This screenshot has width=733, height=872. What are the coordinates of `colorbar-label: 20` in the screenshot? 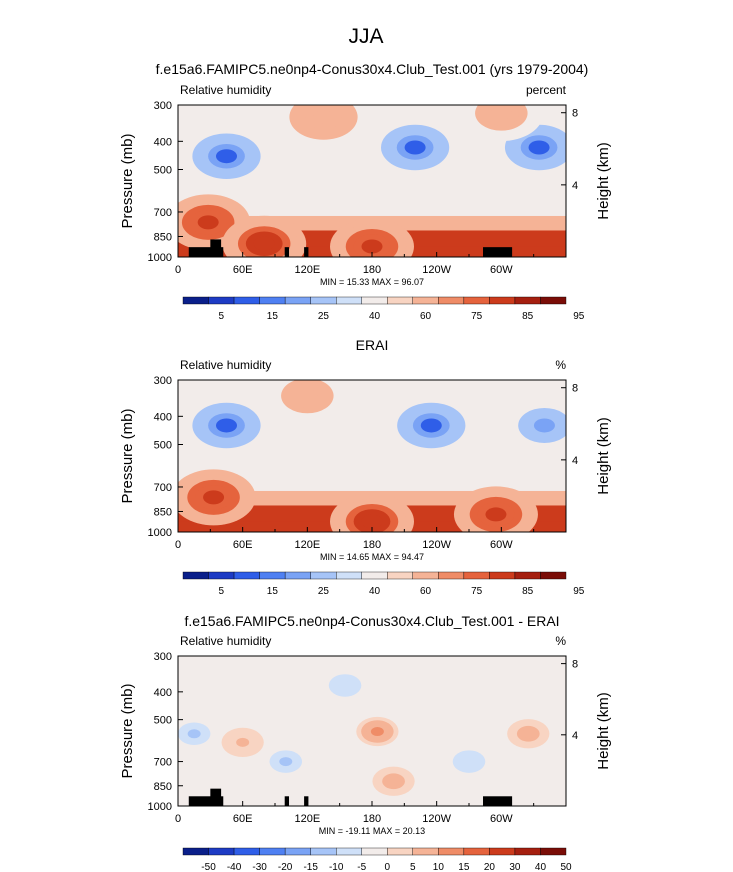 It's located at (490, 867).